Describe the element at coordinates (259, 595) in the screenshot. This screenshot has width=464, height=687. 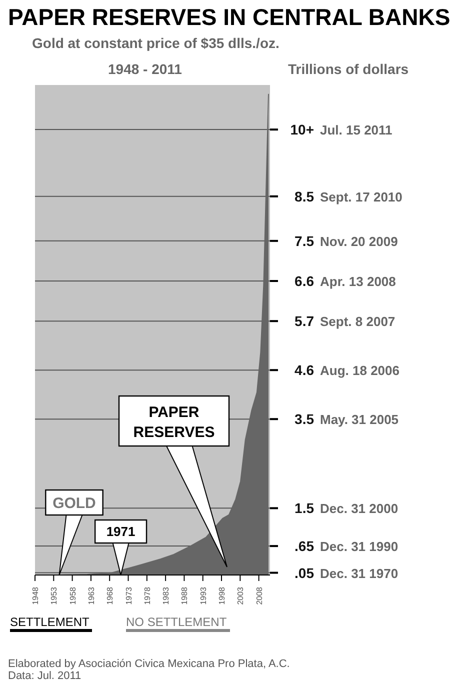
I see `x-tick-label: 2008` at that location.